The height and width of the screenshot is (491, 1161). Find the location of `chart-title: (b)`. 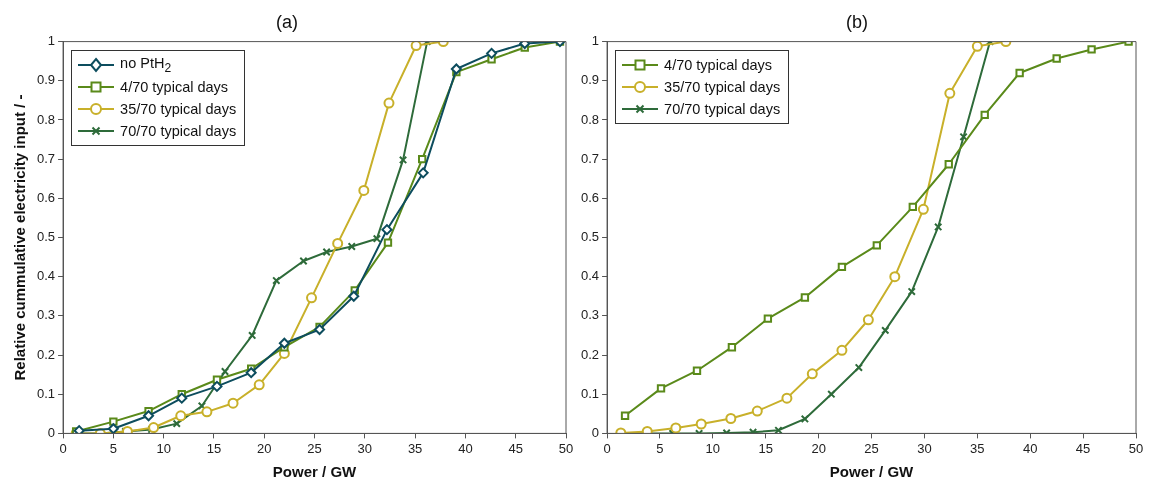

chart-title: (b) is located at coordinates (857, 21).